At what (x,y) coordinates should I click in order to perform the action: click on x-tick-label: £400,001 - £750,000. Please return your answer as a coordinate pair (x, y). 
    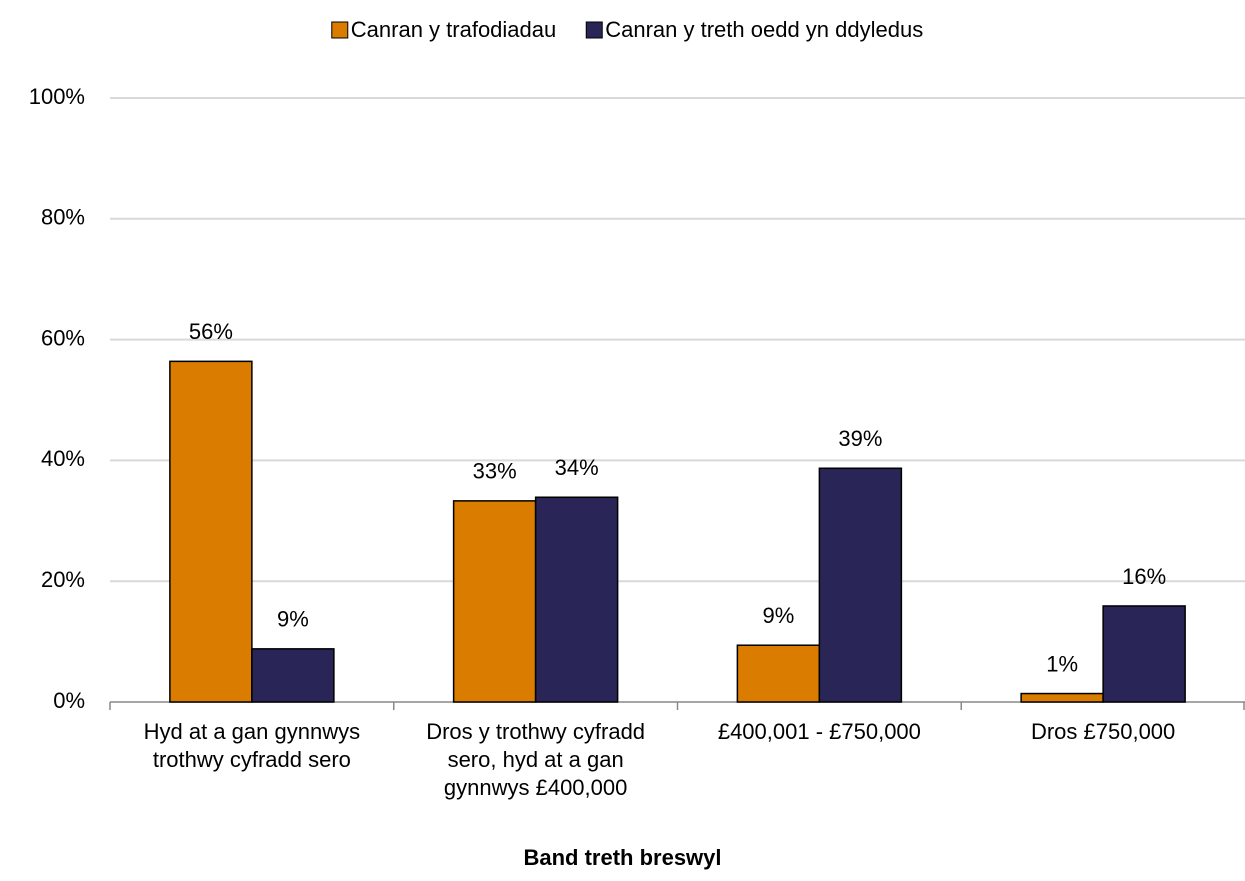
    Looking at the image, I should click on (819, 731).